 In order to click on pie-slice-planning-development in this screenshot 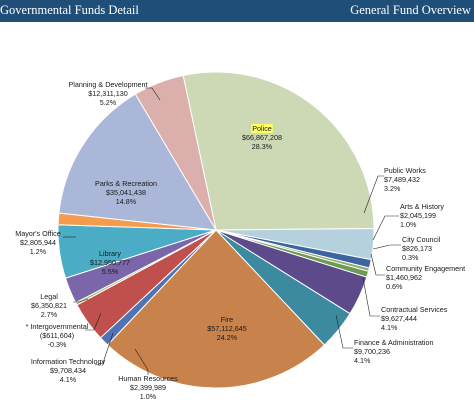, I will do `click(175, 152)`.